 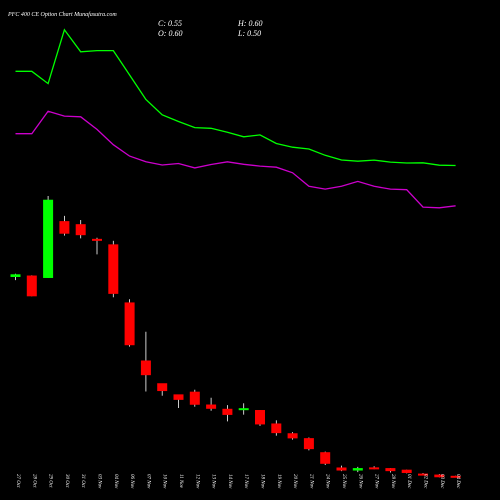 I want to click on close-label: C: 0.55, so click(x=170, y=23).